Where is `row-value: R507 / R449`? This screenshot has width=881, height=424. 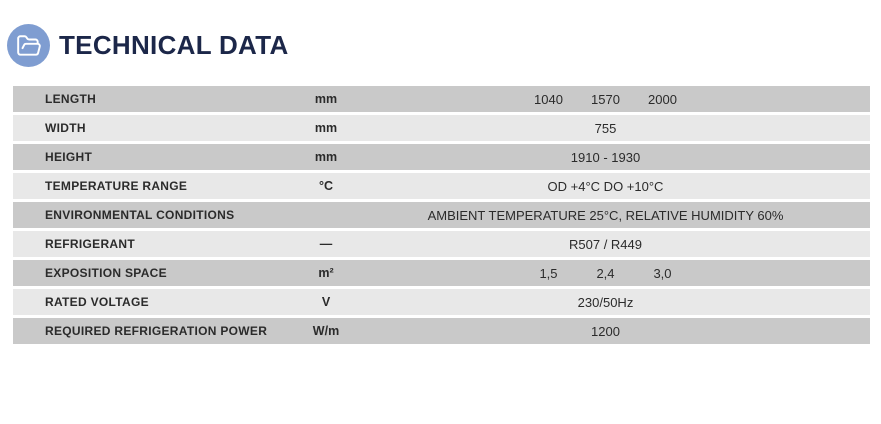
row-value: R507 / R449 is located at coordinates (620, 244).